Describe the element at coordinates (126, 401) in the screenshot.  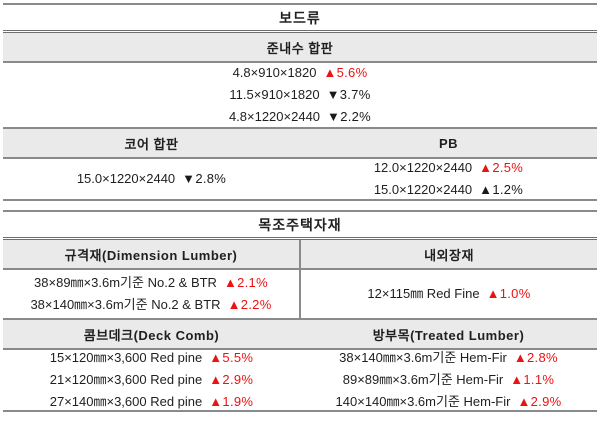
I see `spec-label: 27×140㎜×3,600 Red pine` at that location.